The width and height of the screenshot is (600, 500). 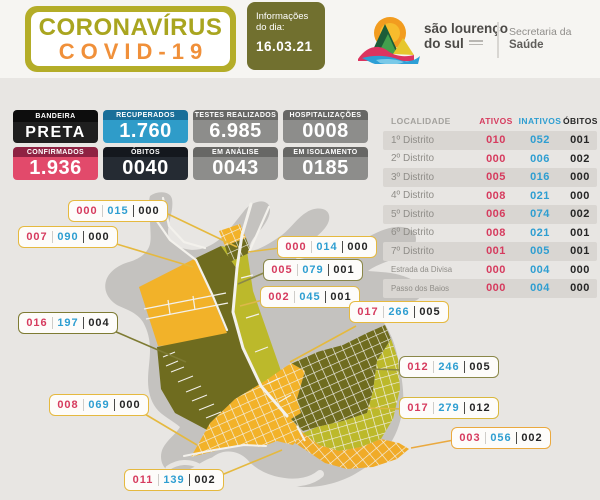 What do you see at coordinates (55, 116) in the screenshot?
I see `stat-label: BANDEIRA` at bounding box center [55, 116].